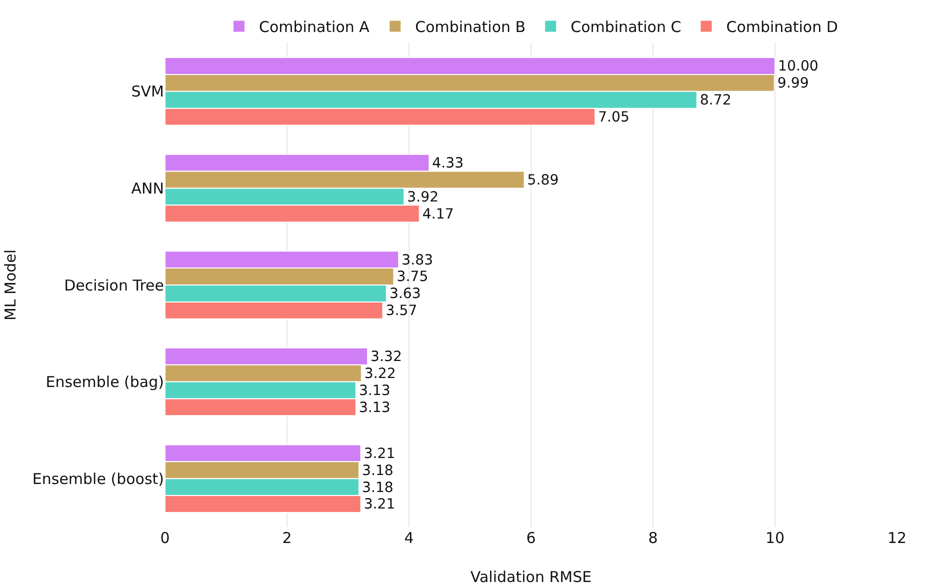  What do you see at coordinates (409, 538) in the screenshot?
I see `x-tick-label: 4` at bounding box center [409, 538].